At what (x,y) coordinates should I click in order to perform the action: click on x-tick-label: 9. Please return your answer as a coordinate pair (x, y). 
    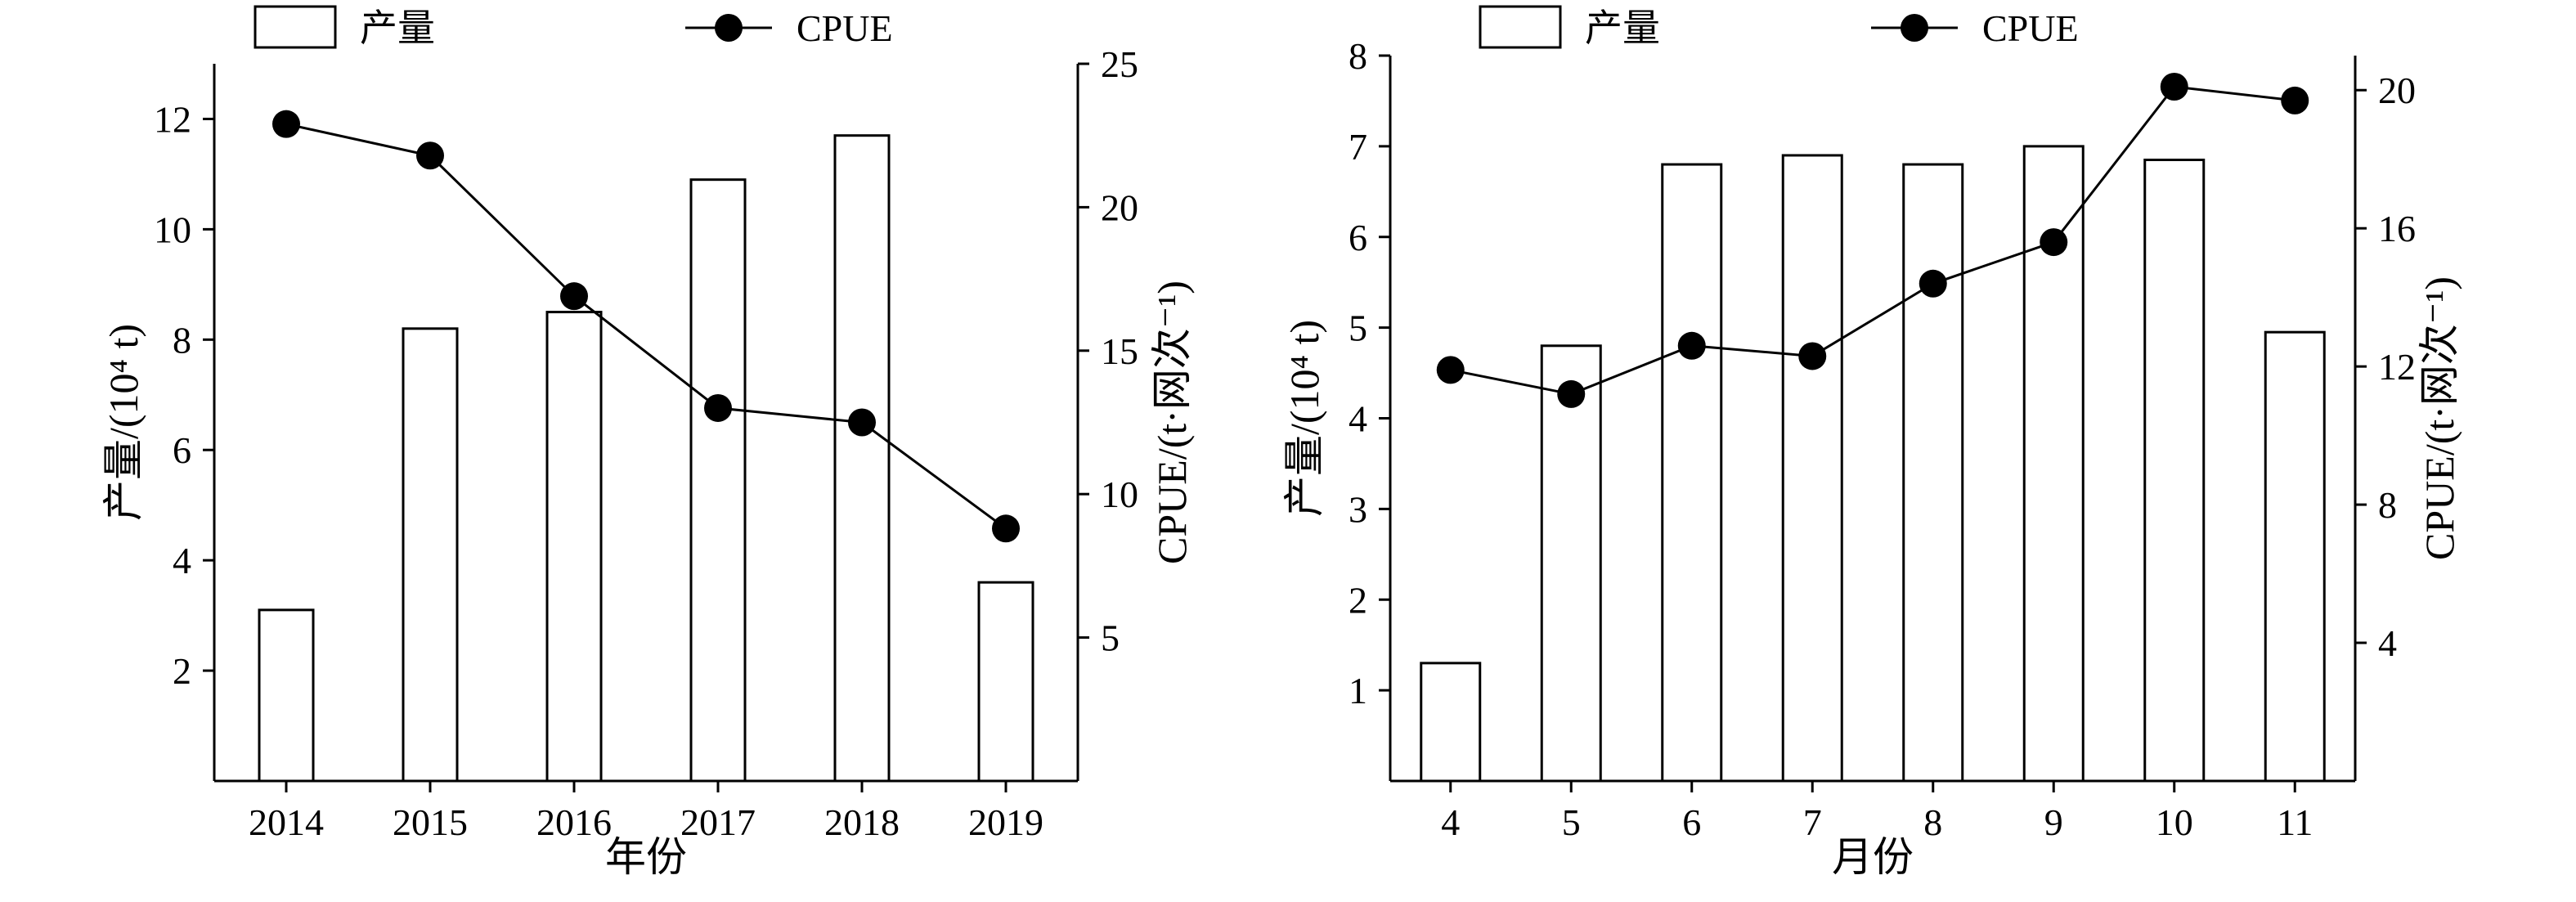
    Looking at the image, I should click on (2053, 822).